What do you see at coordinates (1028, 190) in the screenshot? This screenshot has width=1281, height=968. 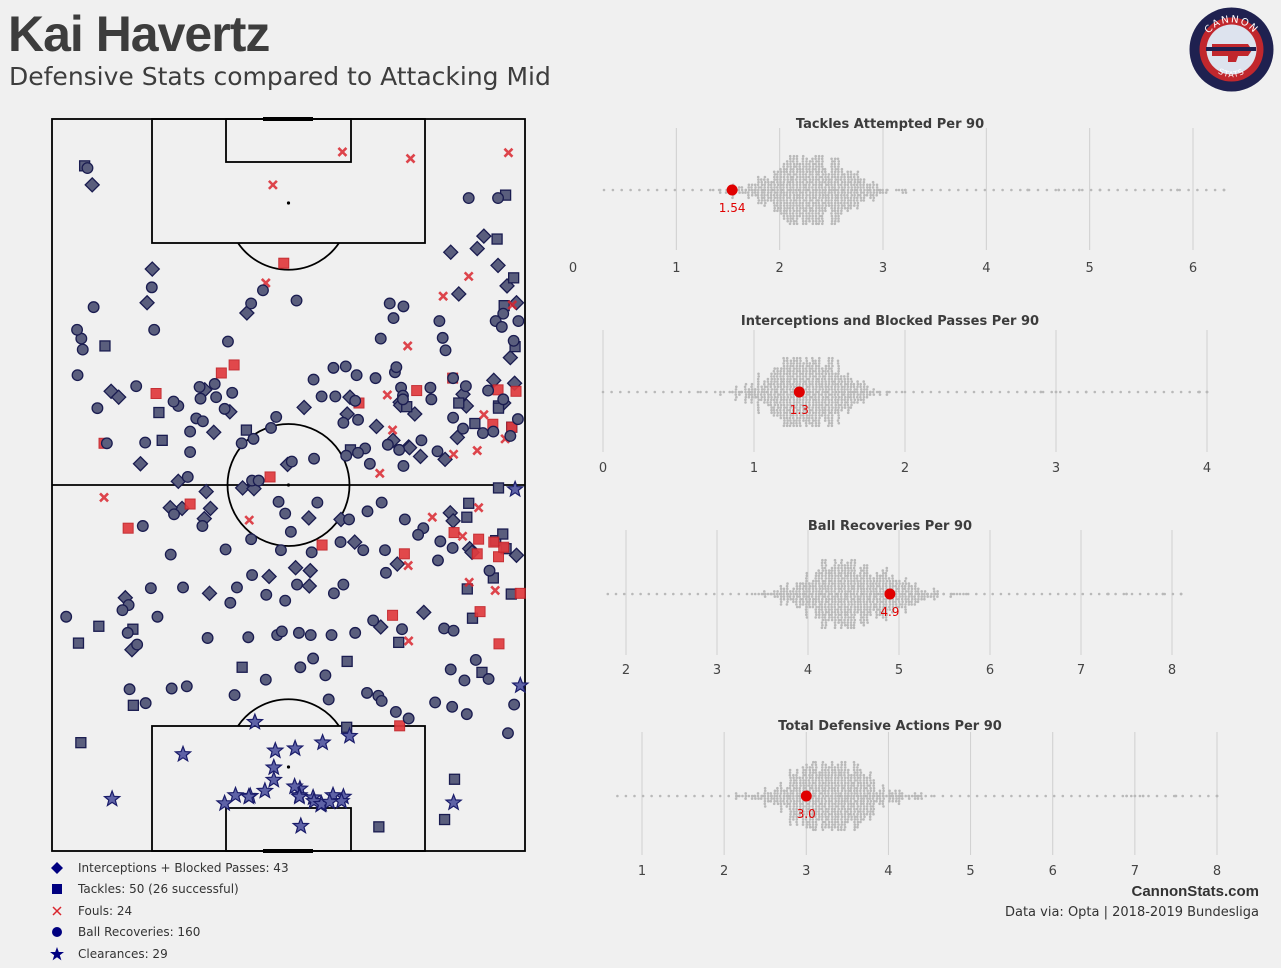 I see `swarm-outlier` at bounding box center [1028, 190].